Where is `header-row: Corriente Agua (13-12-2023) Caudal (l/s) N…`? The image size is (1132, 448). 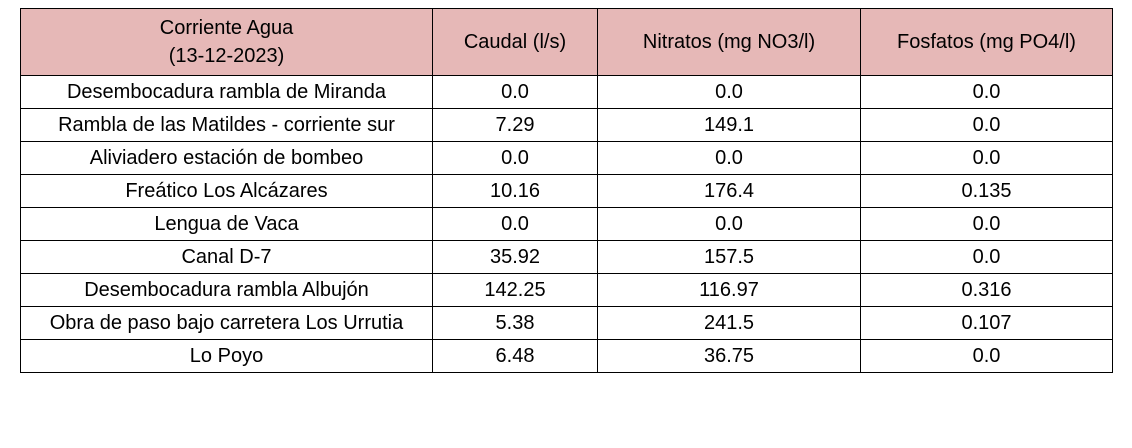
header-row: Corriente Agua (13-12-2023) Caudal (l/s) N… is located at coordinates (566, 42).